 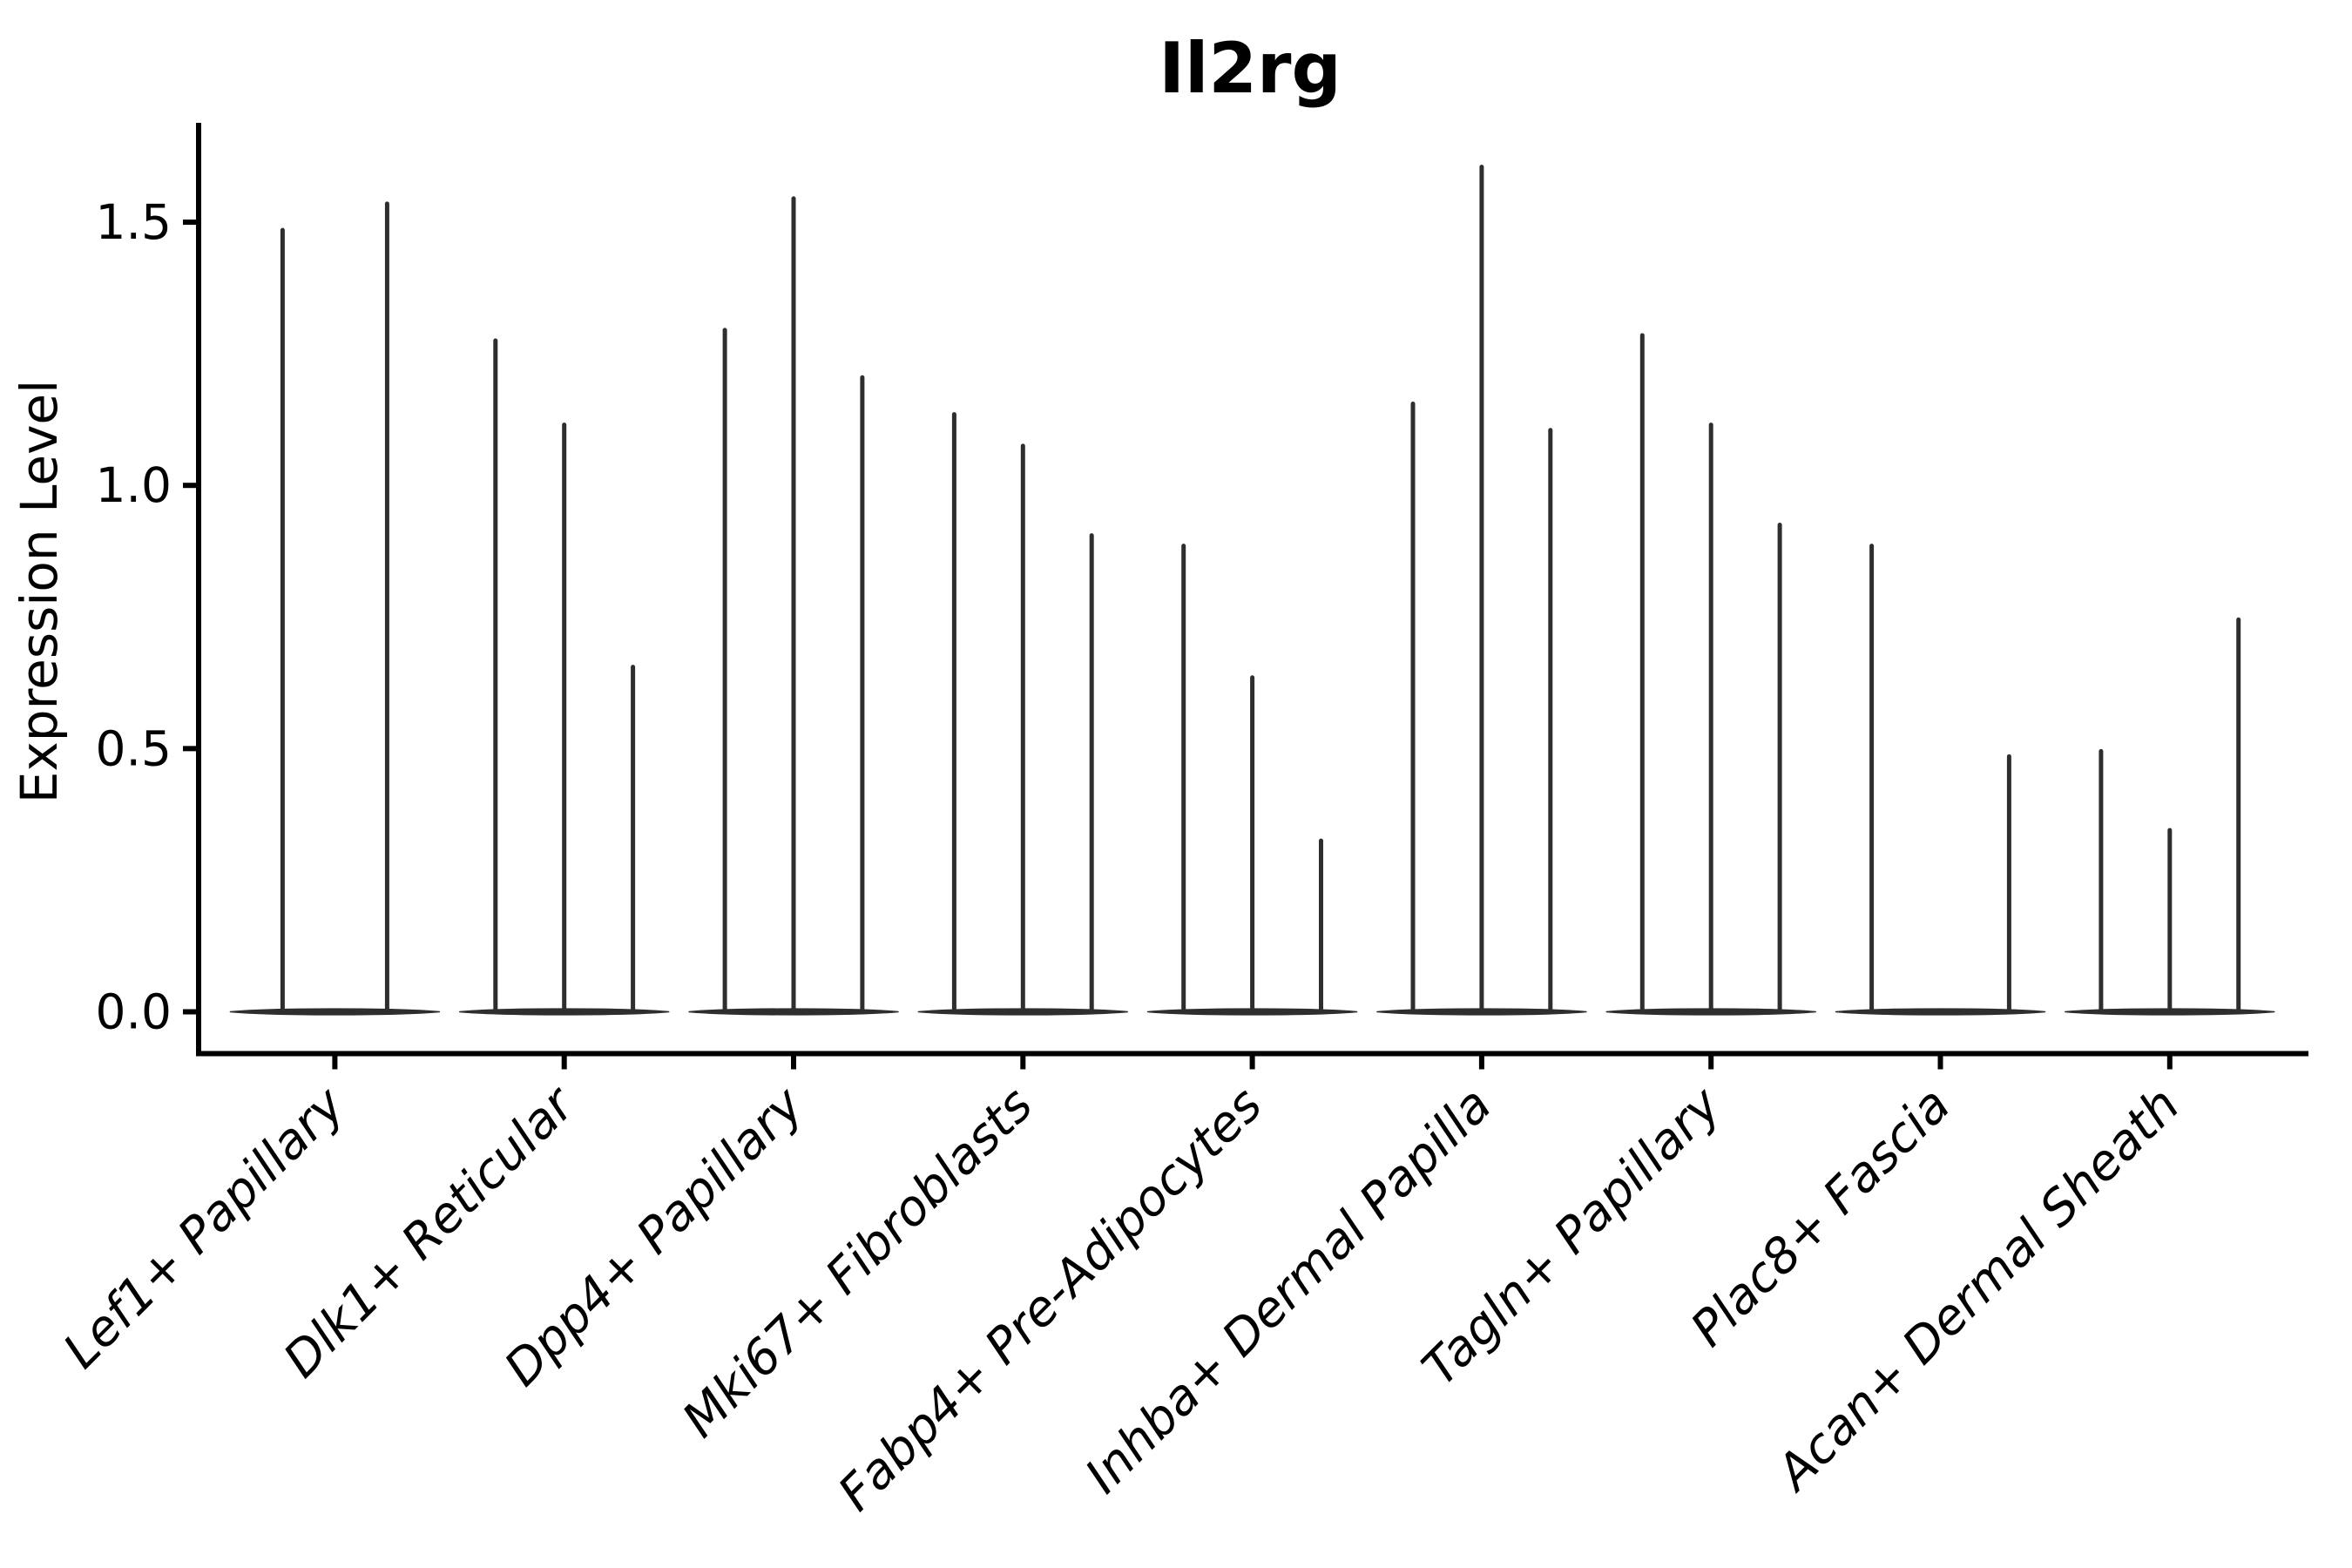 I want to click on y-tick-label: 0.0, so click(x=134, y=1012).